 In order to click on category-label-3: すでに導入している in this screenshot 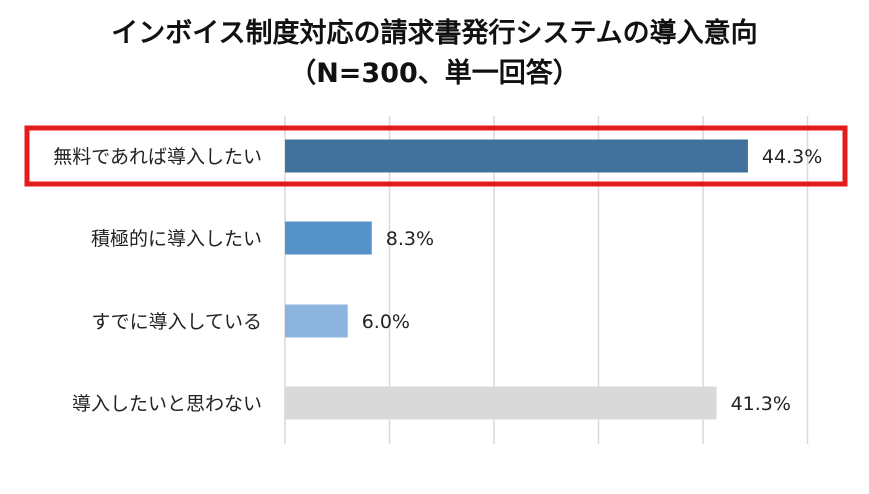, I will do `click(176, 322)`.